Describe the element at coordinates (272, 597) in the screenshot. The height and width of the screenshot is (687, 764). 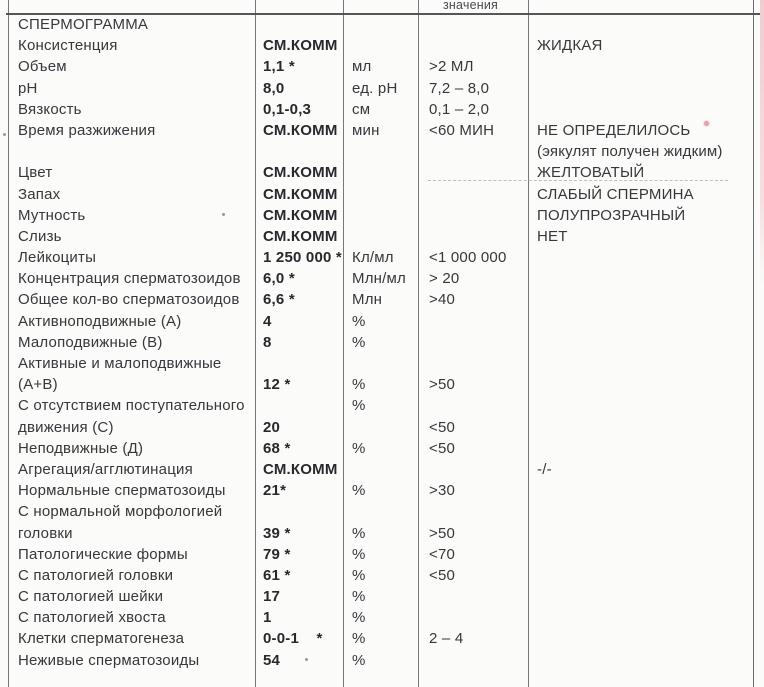
I see `result-value-cell: 17` at that location.